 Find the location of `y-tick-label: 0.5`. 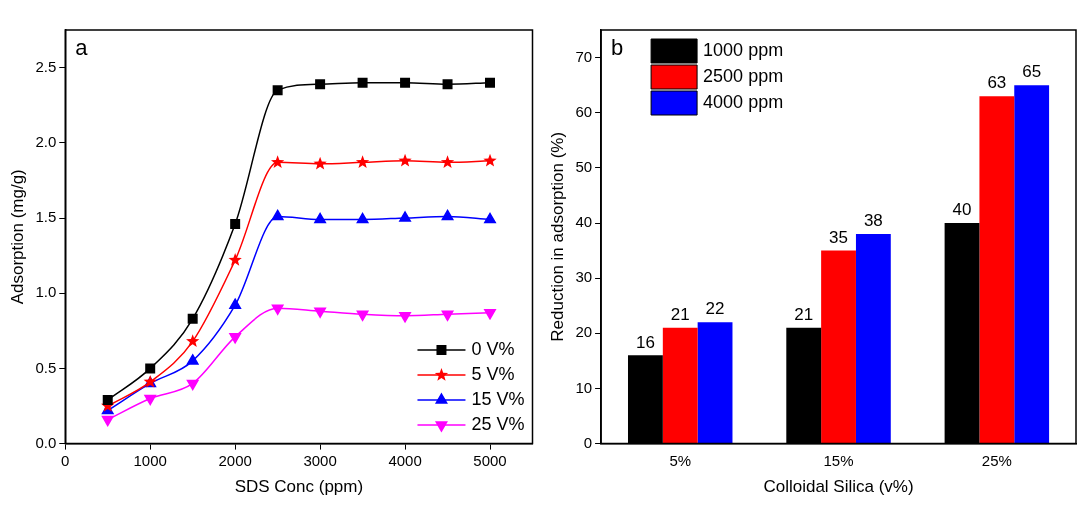

y-tick-label: 0.5 is located at coordinates (46, 367).